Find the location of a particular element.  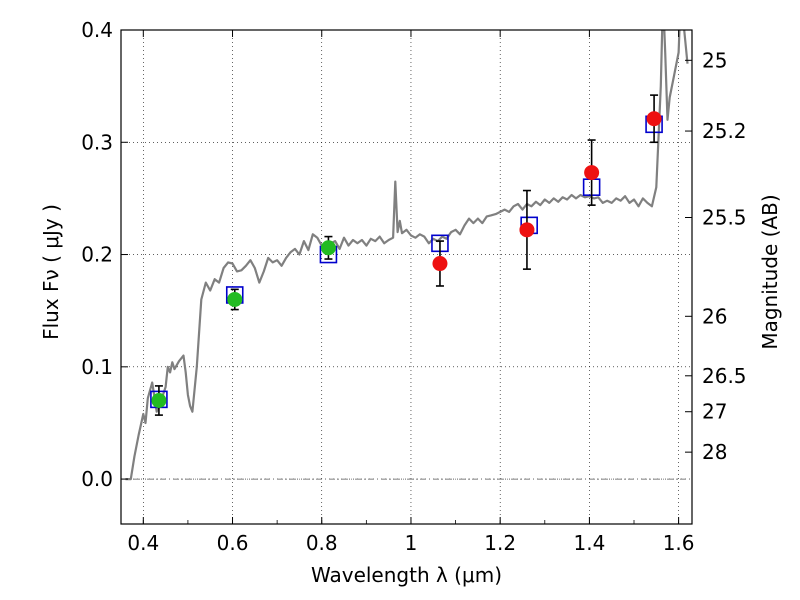

x-tick-label: 1.2 is located at coordinates (500, 543).